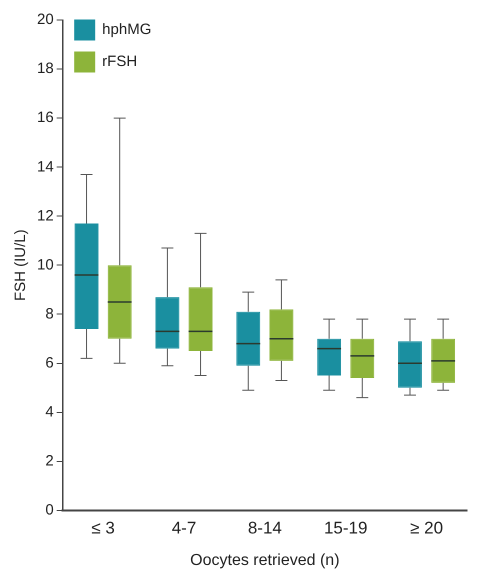  What do you see at coordinates (45, 19) in the screenshot?
I see `y-tick-label: 20` at bounding box center [45, 19].